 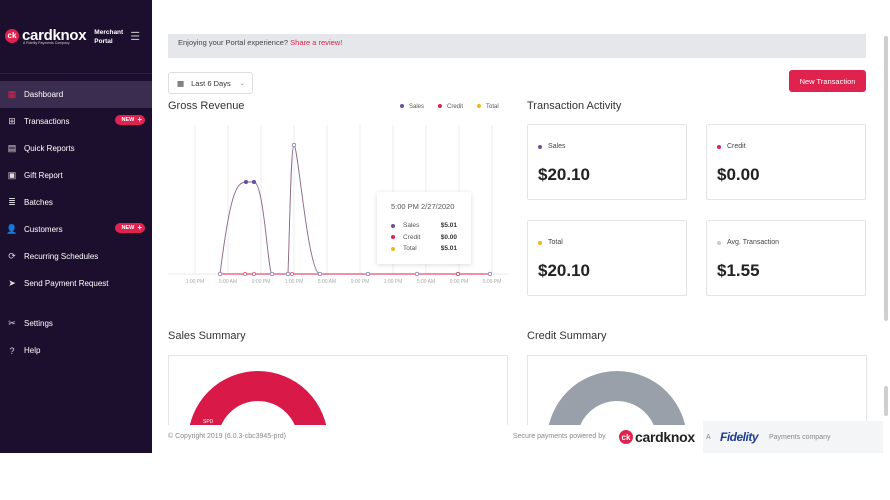 I want to click on sidebar-item-transactions: ⊞ Transactions NEW +, so click(x=76, y=121).